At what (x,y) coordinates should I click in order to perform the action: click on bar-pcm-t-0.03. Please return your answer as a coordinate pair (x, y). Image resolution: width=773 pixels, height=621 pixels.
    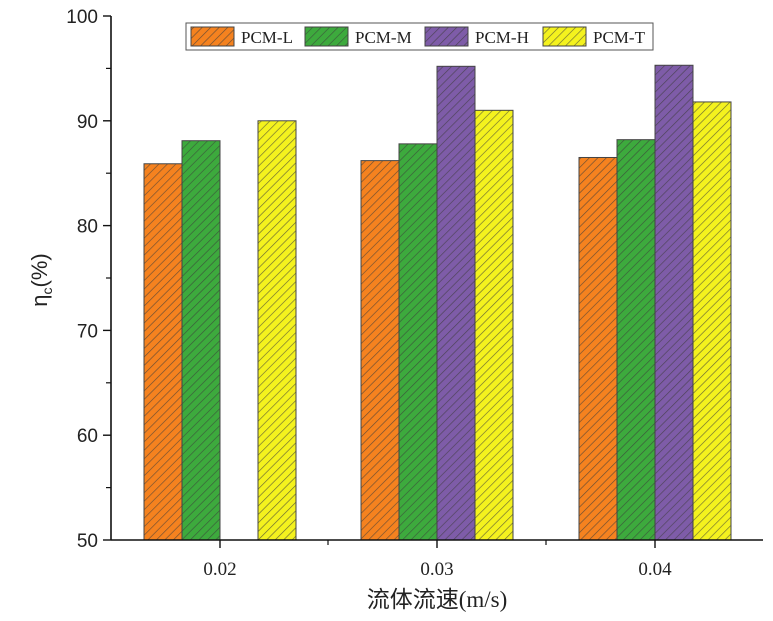
    Looking at the image, I should click on (494, 325).